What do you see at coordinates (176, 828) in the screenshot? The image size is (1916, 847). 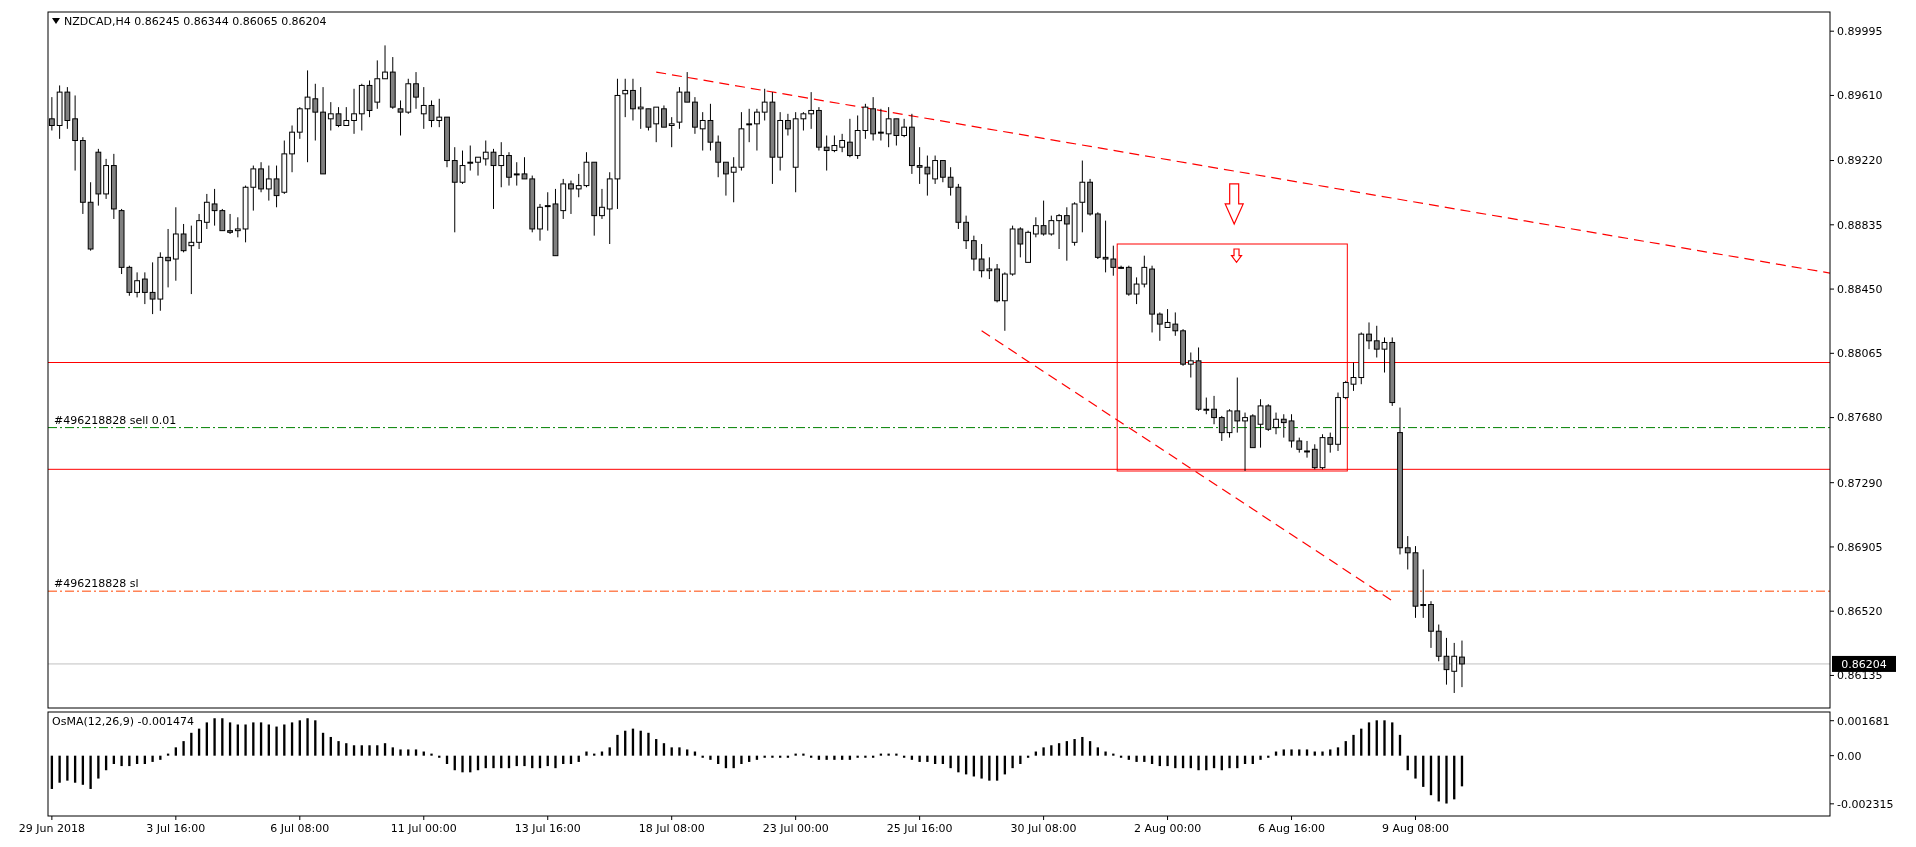 I see `x-tick-label: 3 Jul 16:00` at bounding box center [176, 828].